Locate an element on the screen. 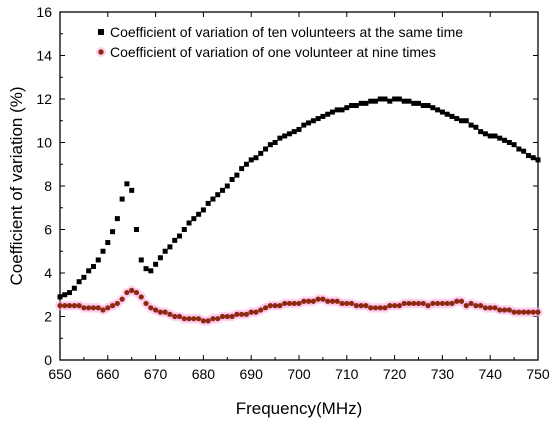  x-tick-label-0: 650 is located at coordinates (60, 374).